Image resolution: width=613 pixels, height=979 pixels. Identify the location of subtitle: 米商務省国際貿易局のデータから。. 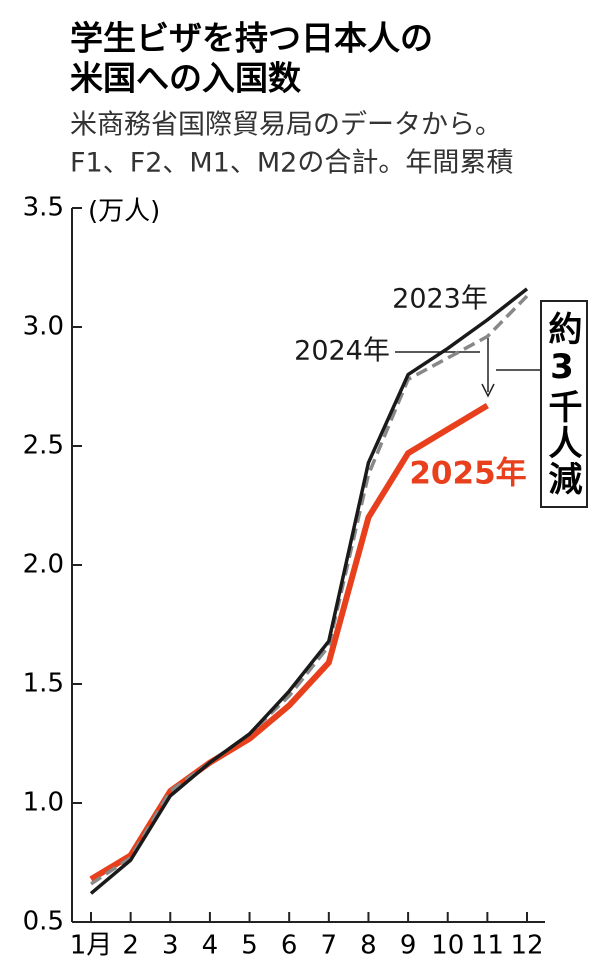
(286, 125).